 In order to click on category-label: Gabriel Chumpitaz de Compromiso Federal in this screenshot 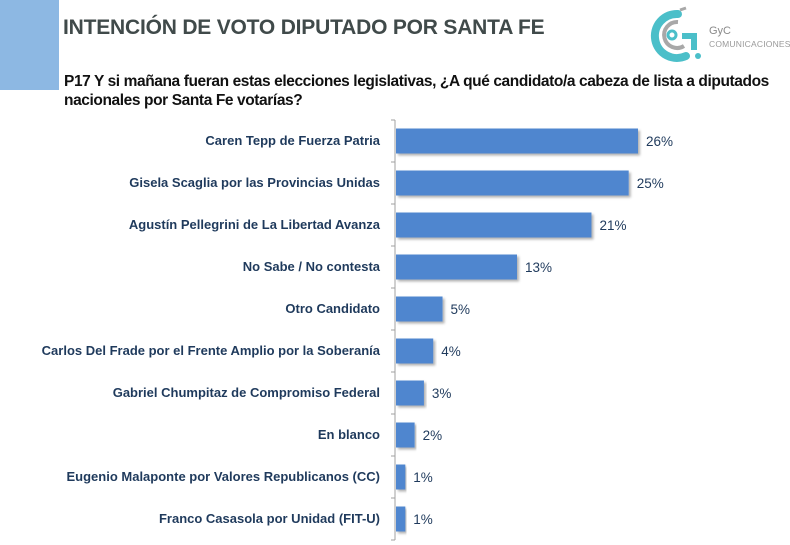, I will do `click(246, 392)`.